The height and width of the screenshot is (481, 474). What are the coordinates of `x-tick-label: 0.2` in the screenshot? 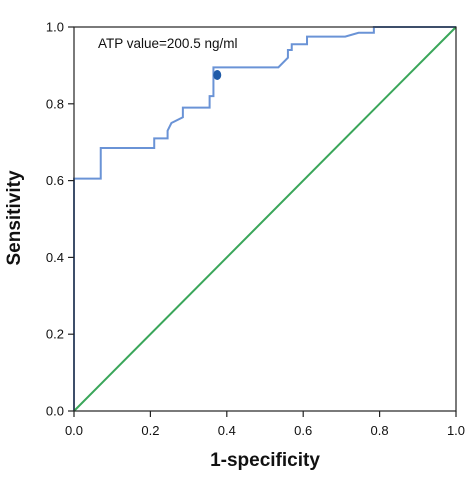 It's located at (150, 430).